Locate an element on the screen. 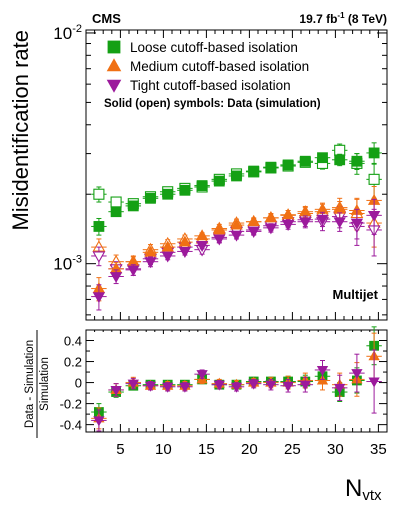  lumi-exponent: -1 is located at coordinates (341, 15).